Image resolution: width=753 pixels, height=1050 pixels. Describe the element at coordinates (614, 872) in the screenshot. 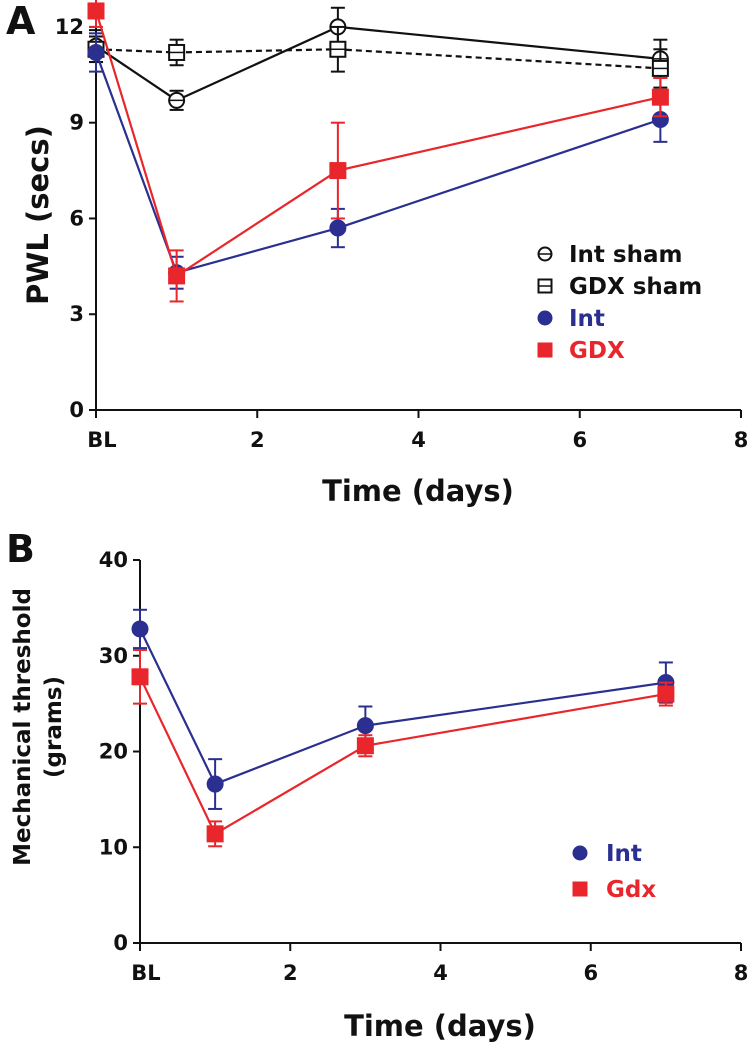

I see `panel-b-legend: Int Gdx` at that location.